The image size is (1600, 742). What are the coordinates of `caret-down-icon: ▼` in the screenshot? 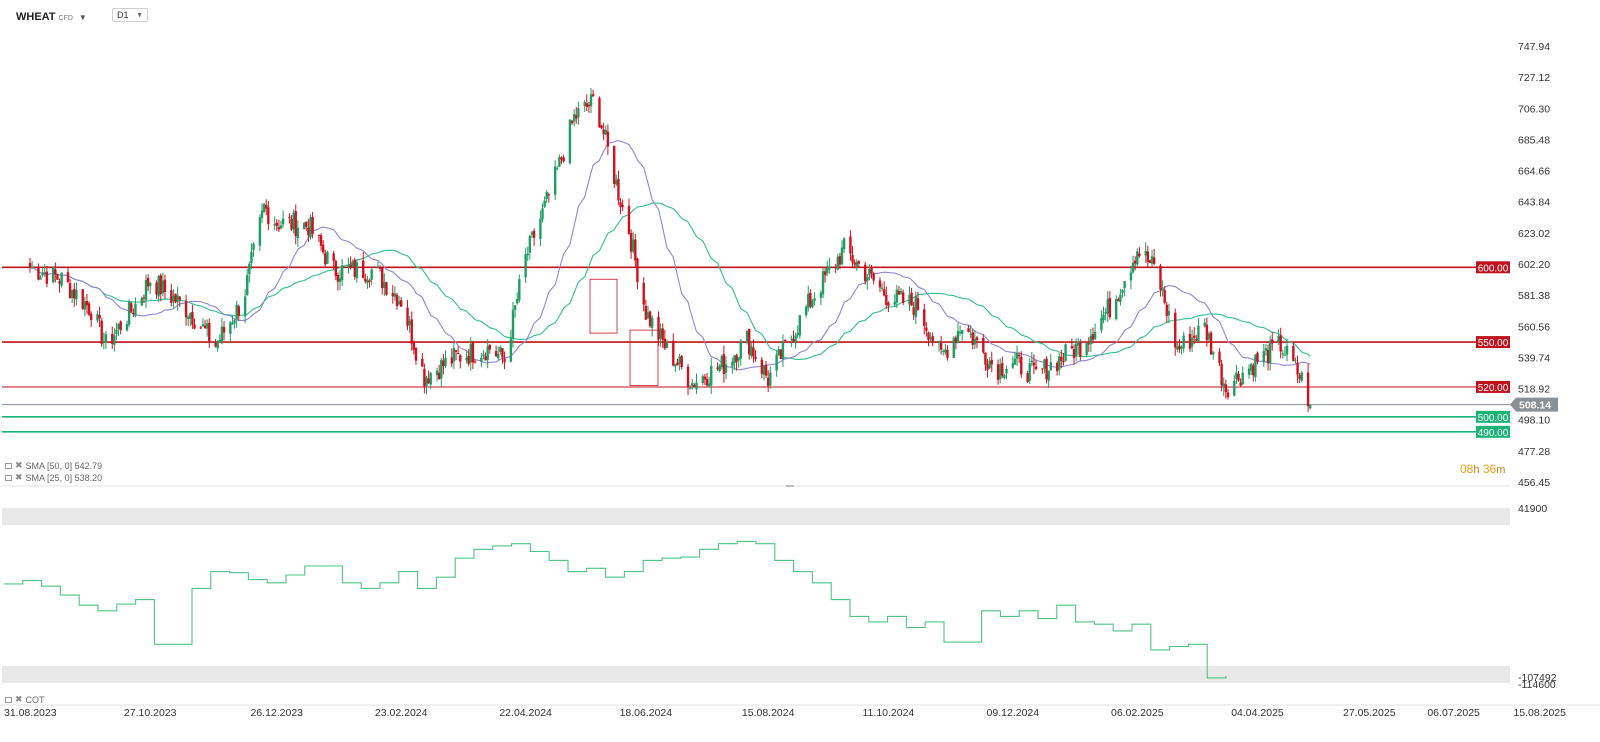 It's located at (82, 17).